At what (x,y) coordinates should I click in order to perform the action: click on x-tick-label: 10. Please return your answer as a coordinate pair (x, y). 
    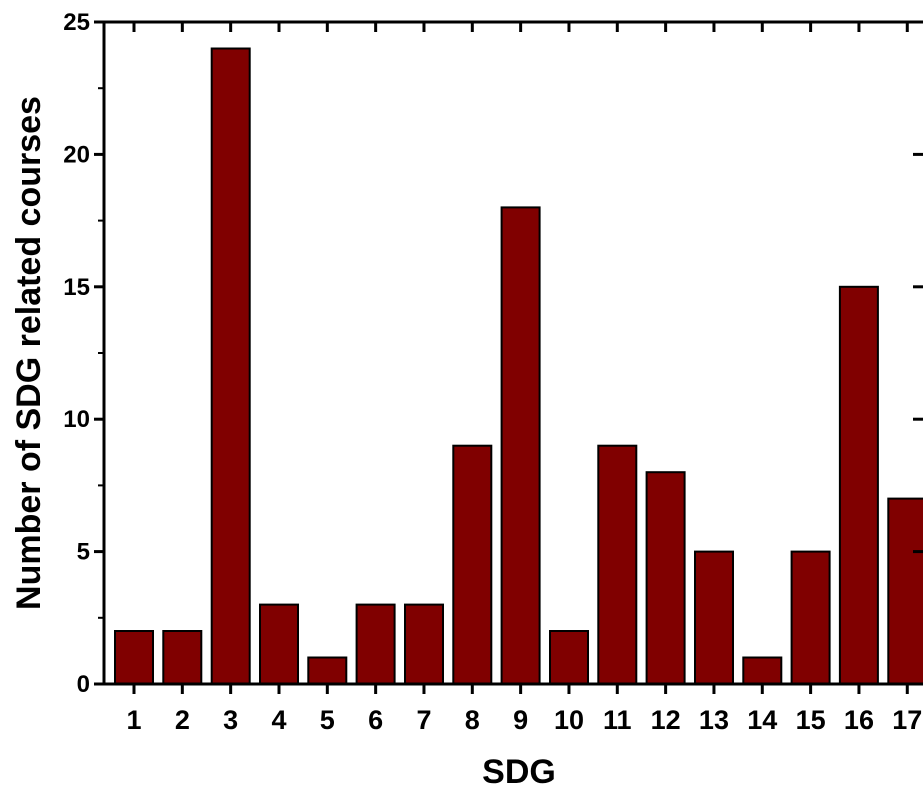
    Looking at the image, I should click on (569, 720).